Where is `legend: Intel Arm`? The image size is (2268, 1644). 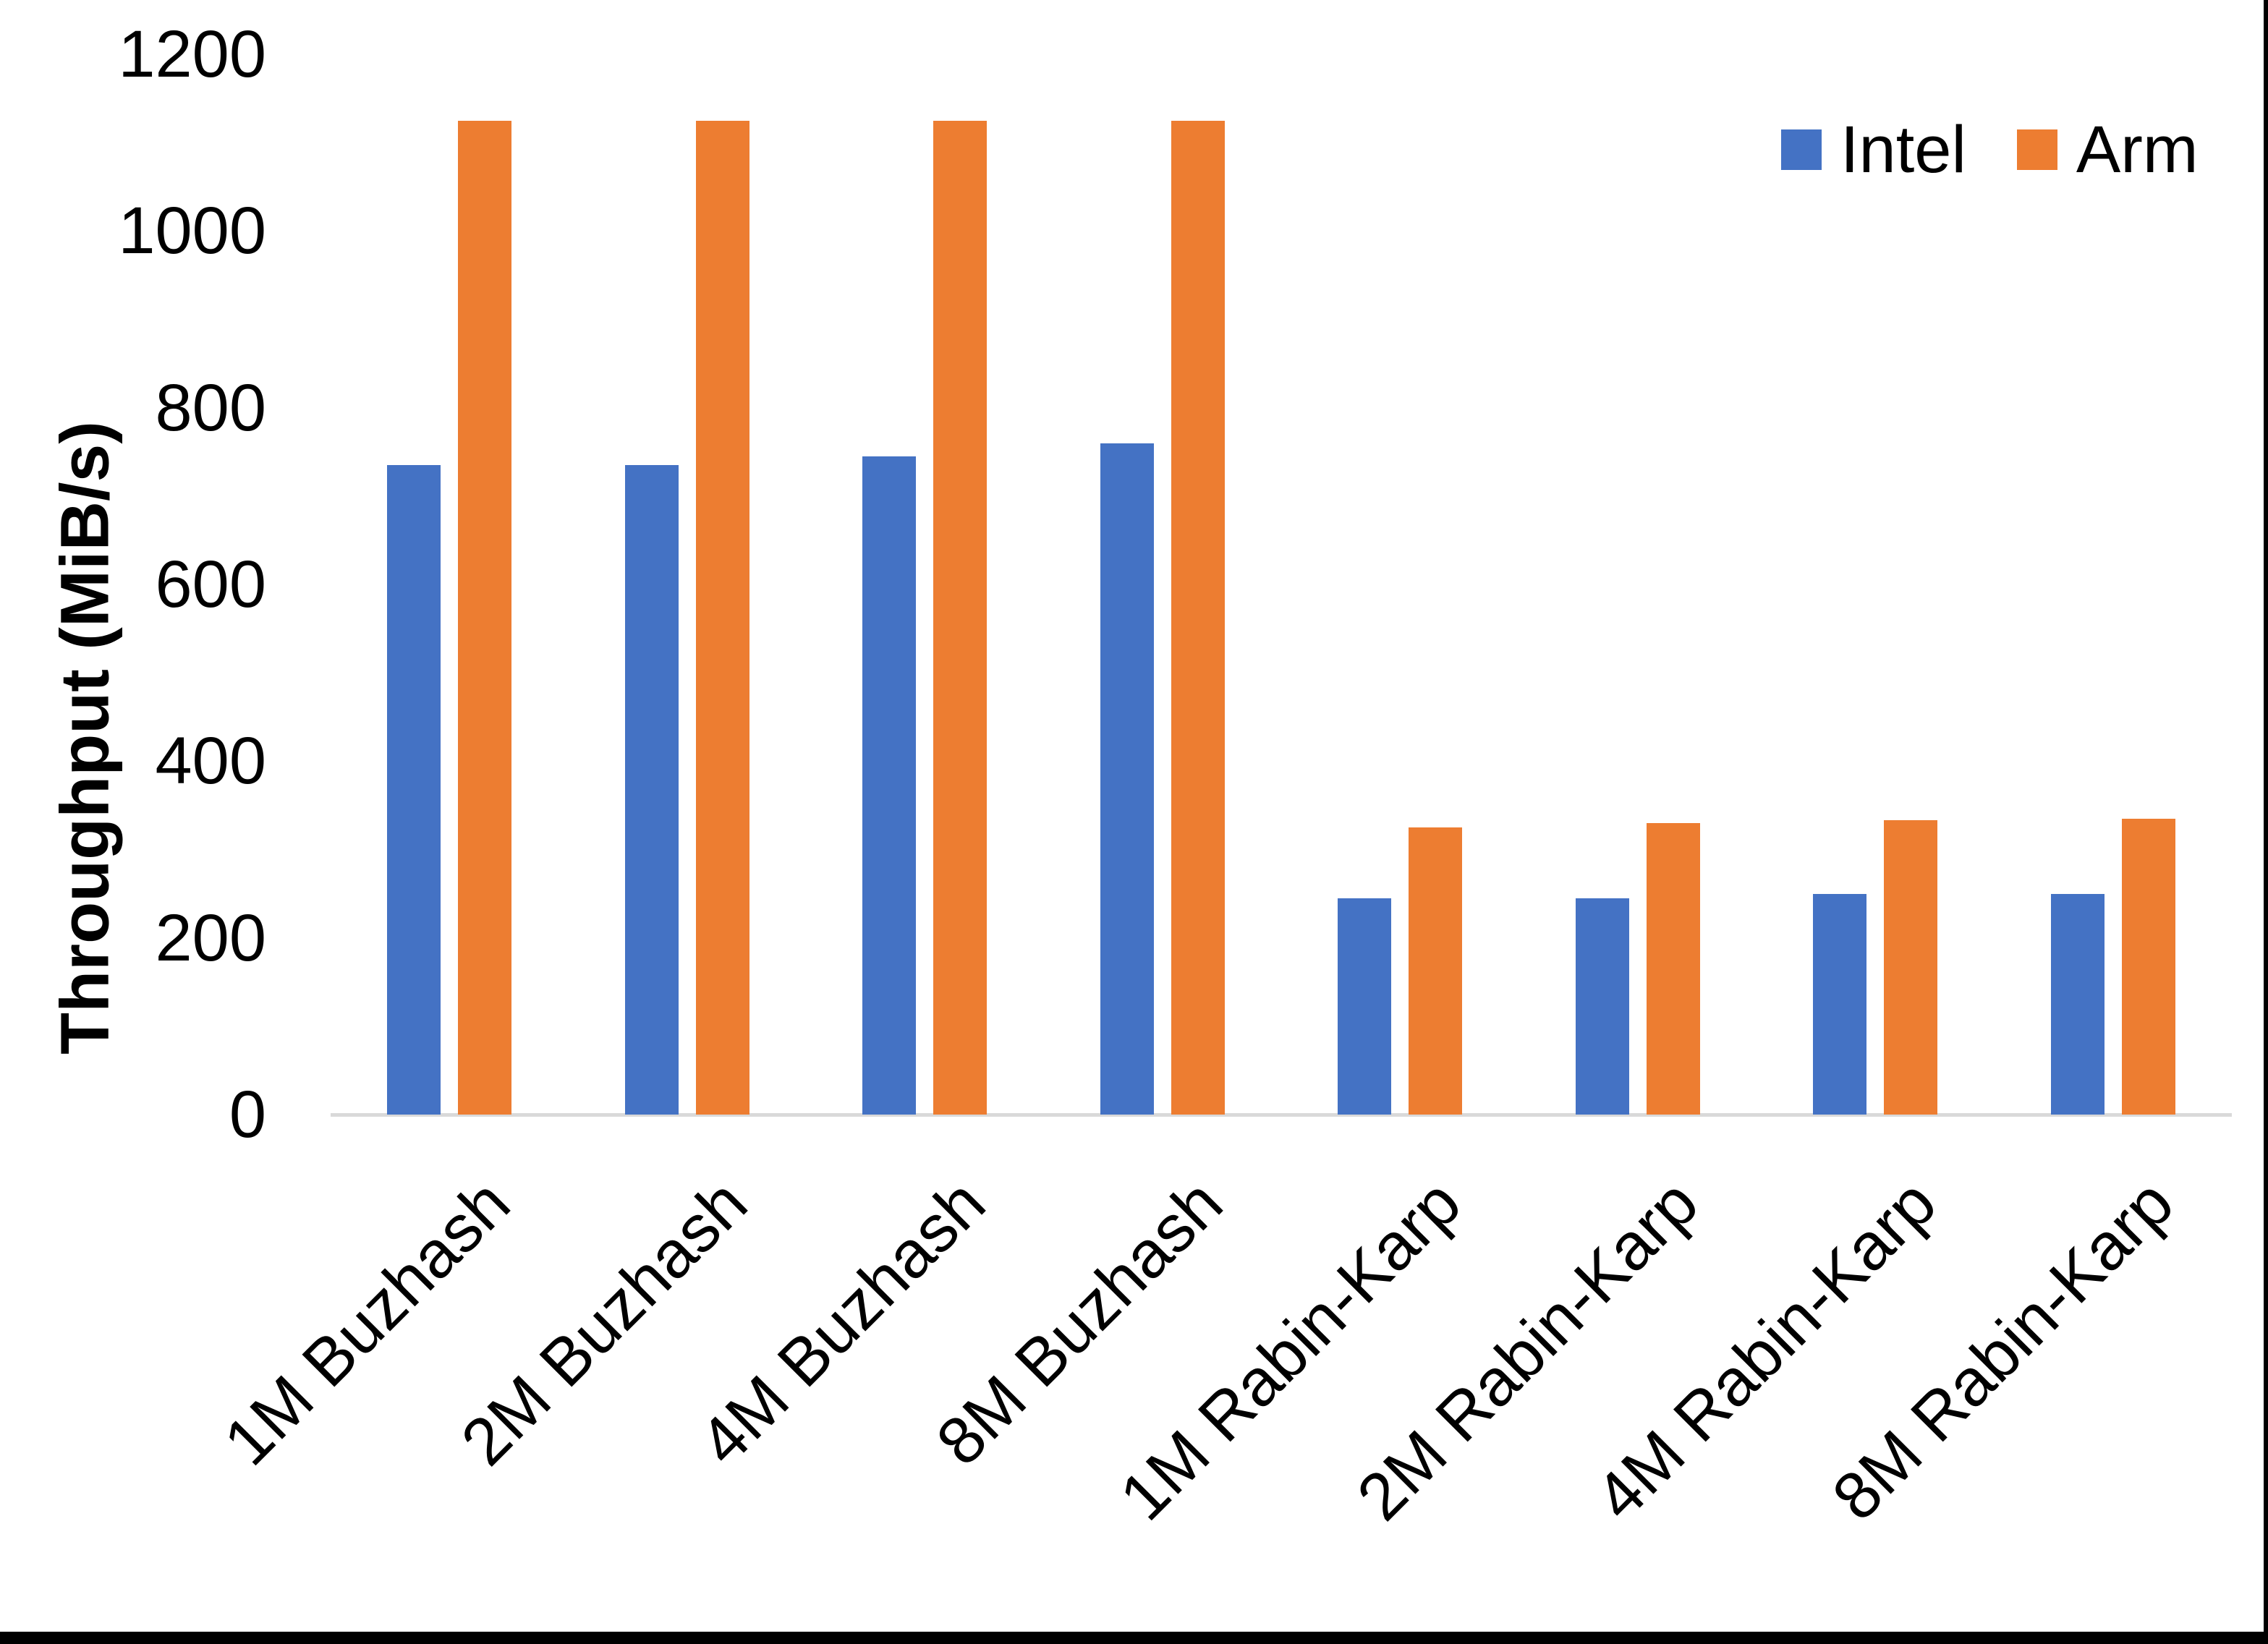 legend: Intel Arm is located at coordinates (1990, 149).